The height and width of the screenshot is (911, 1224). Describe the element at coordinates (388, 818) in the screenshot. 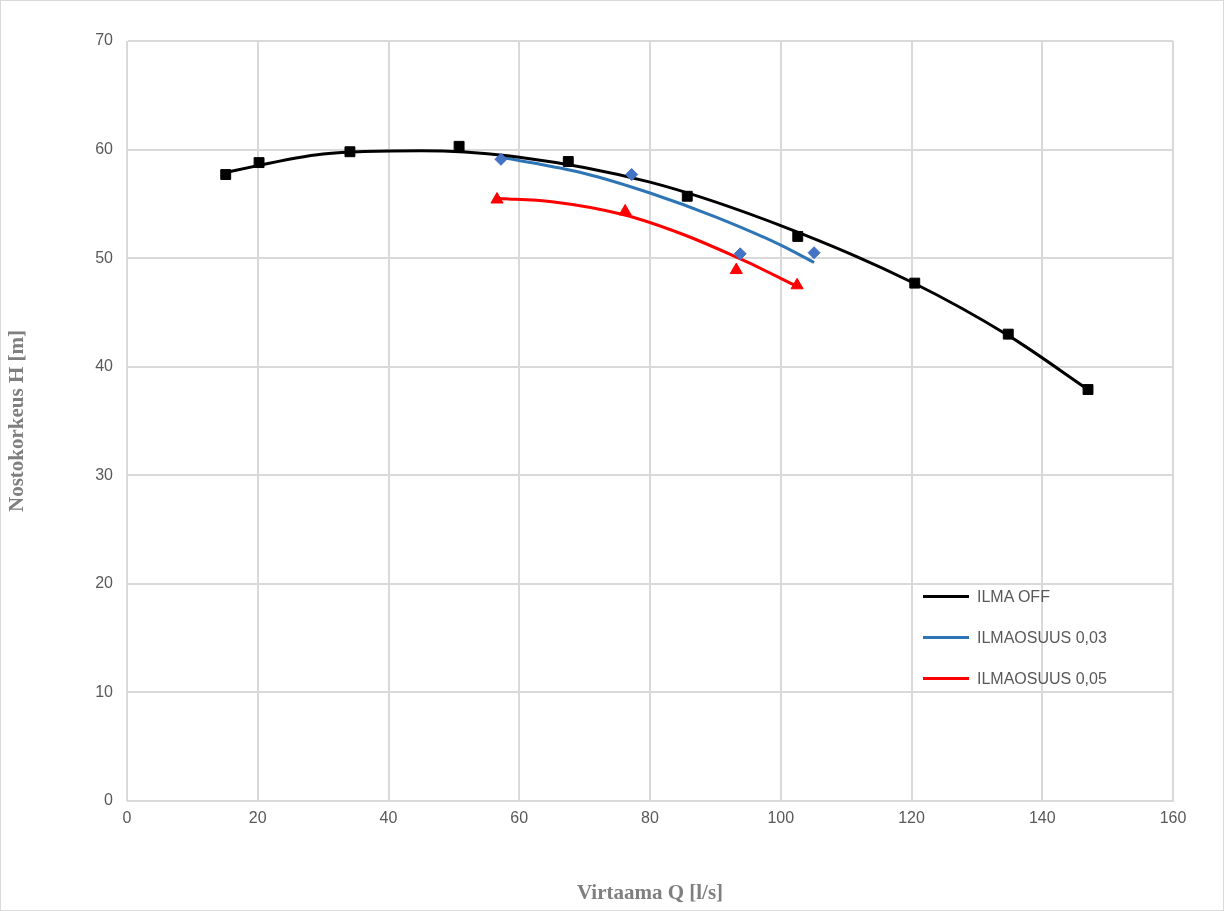

I see `x-tick-label: 40` at that location.